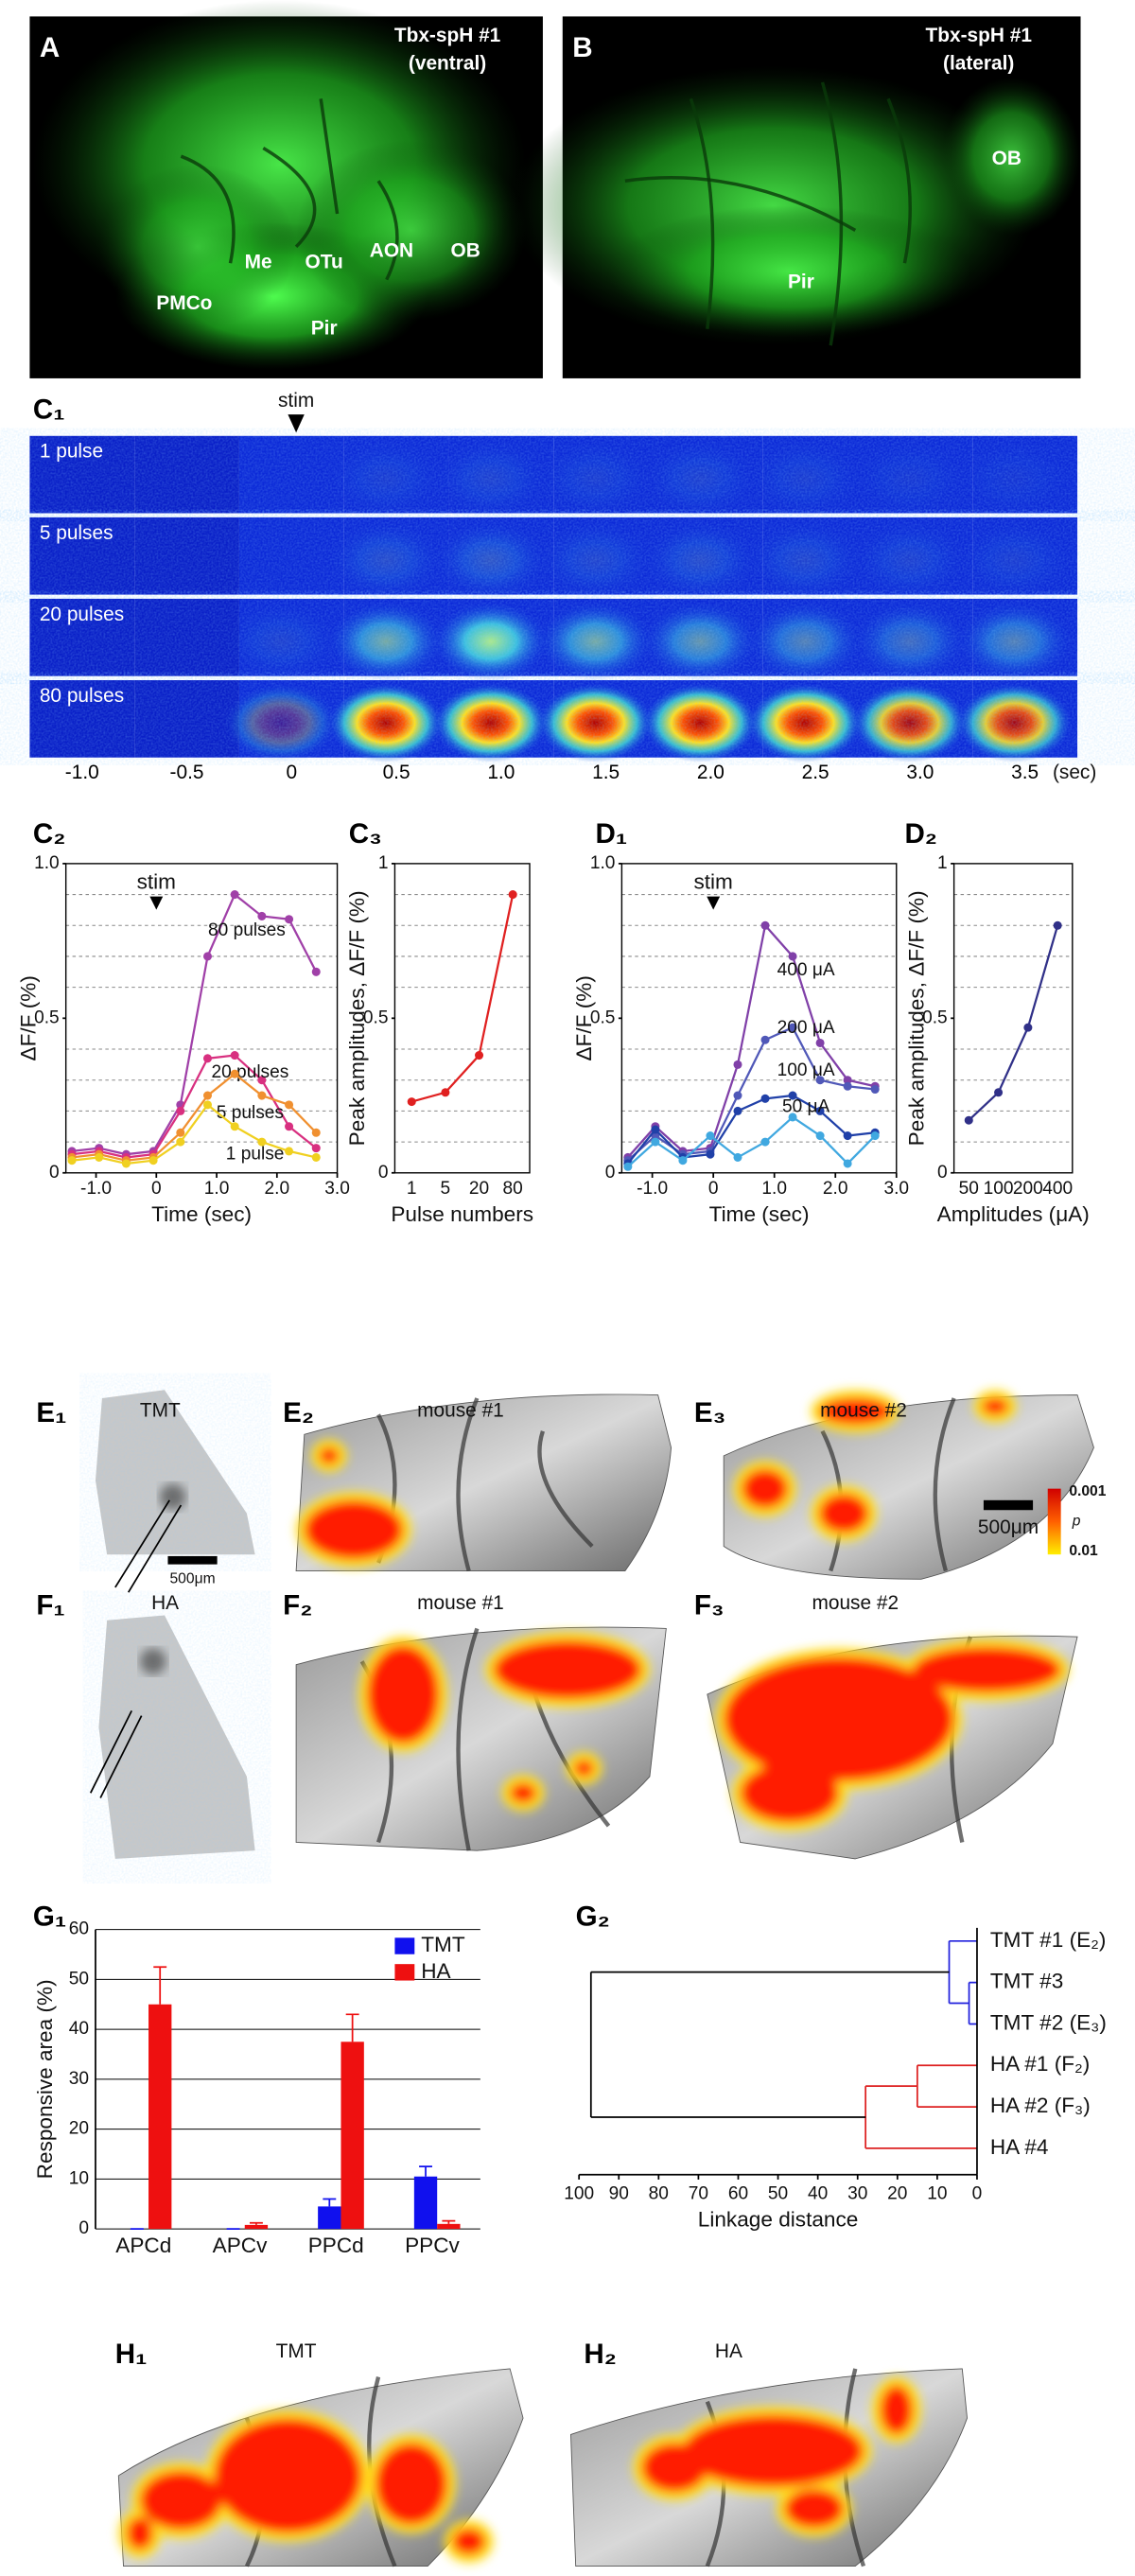 The height and width of the screenshot is (2576, 1135). Describe the element at coordinates (79, 1979) in the screenshot. I see `y-tick-label: 50` at that location.